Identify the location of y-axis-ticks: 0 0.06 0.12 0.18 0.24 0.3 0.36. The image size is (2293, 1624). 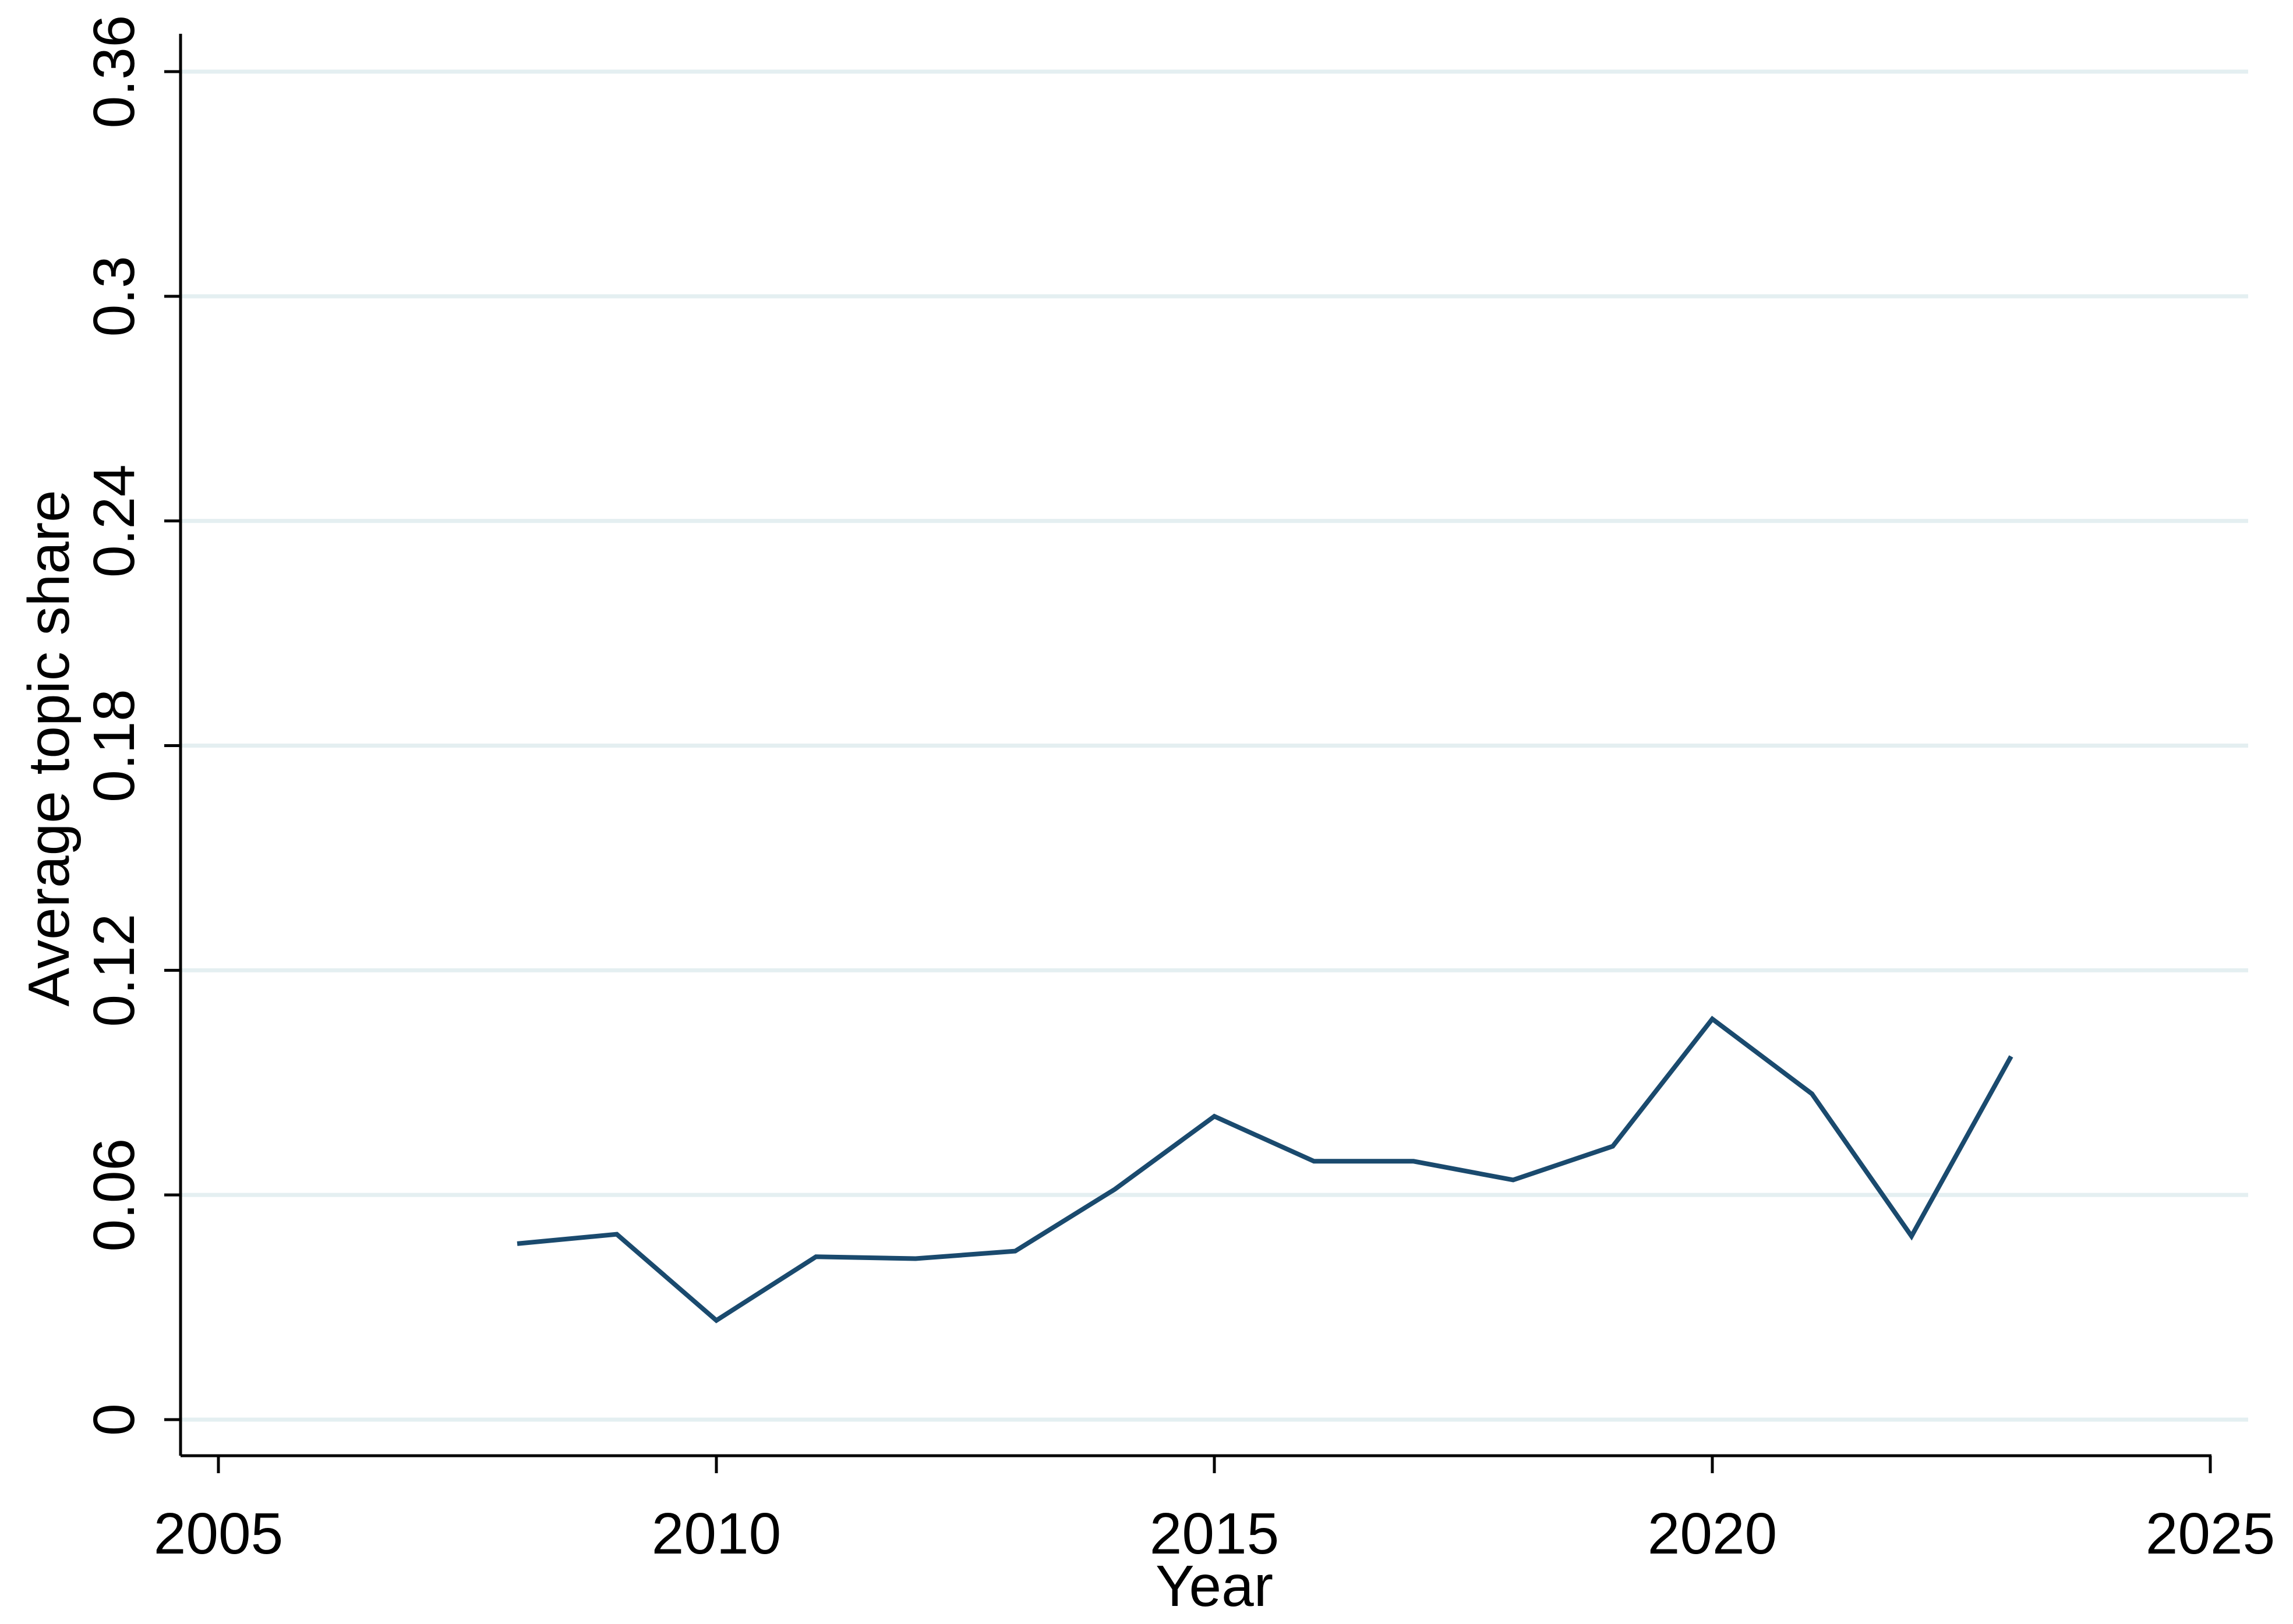
(131, 725).